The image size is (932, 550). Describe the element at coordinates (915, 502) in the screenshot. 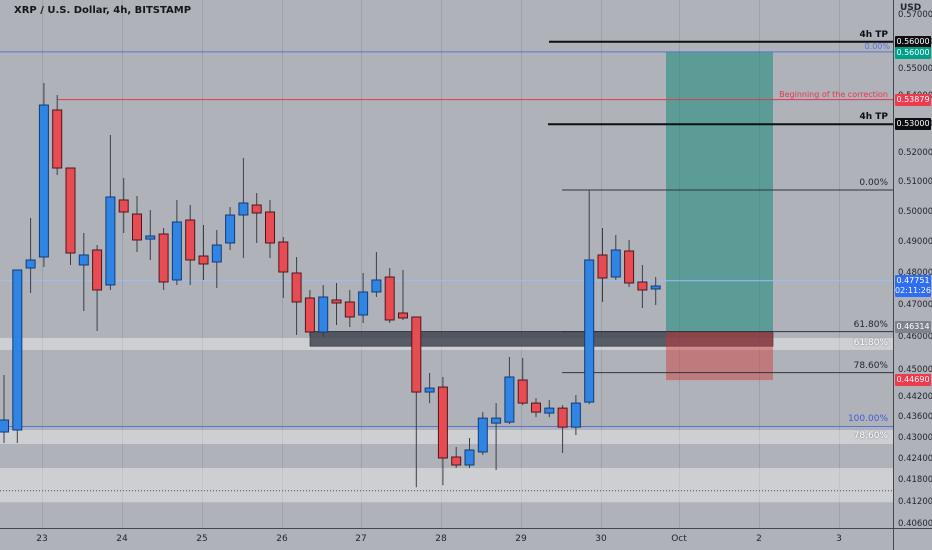

I see `price-tick-label: 0.41200` at that location.